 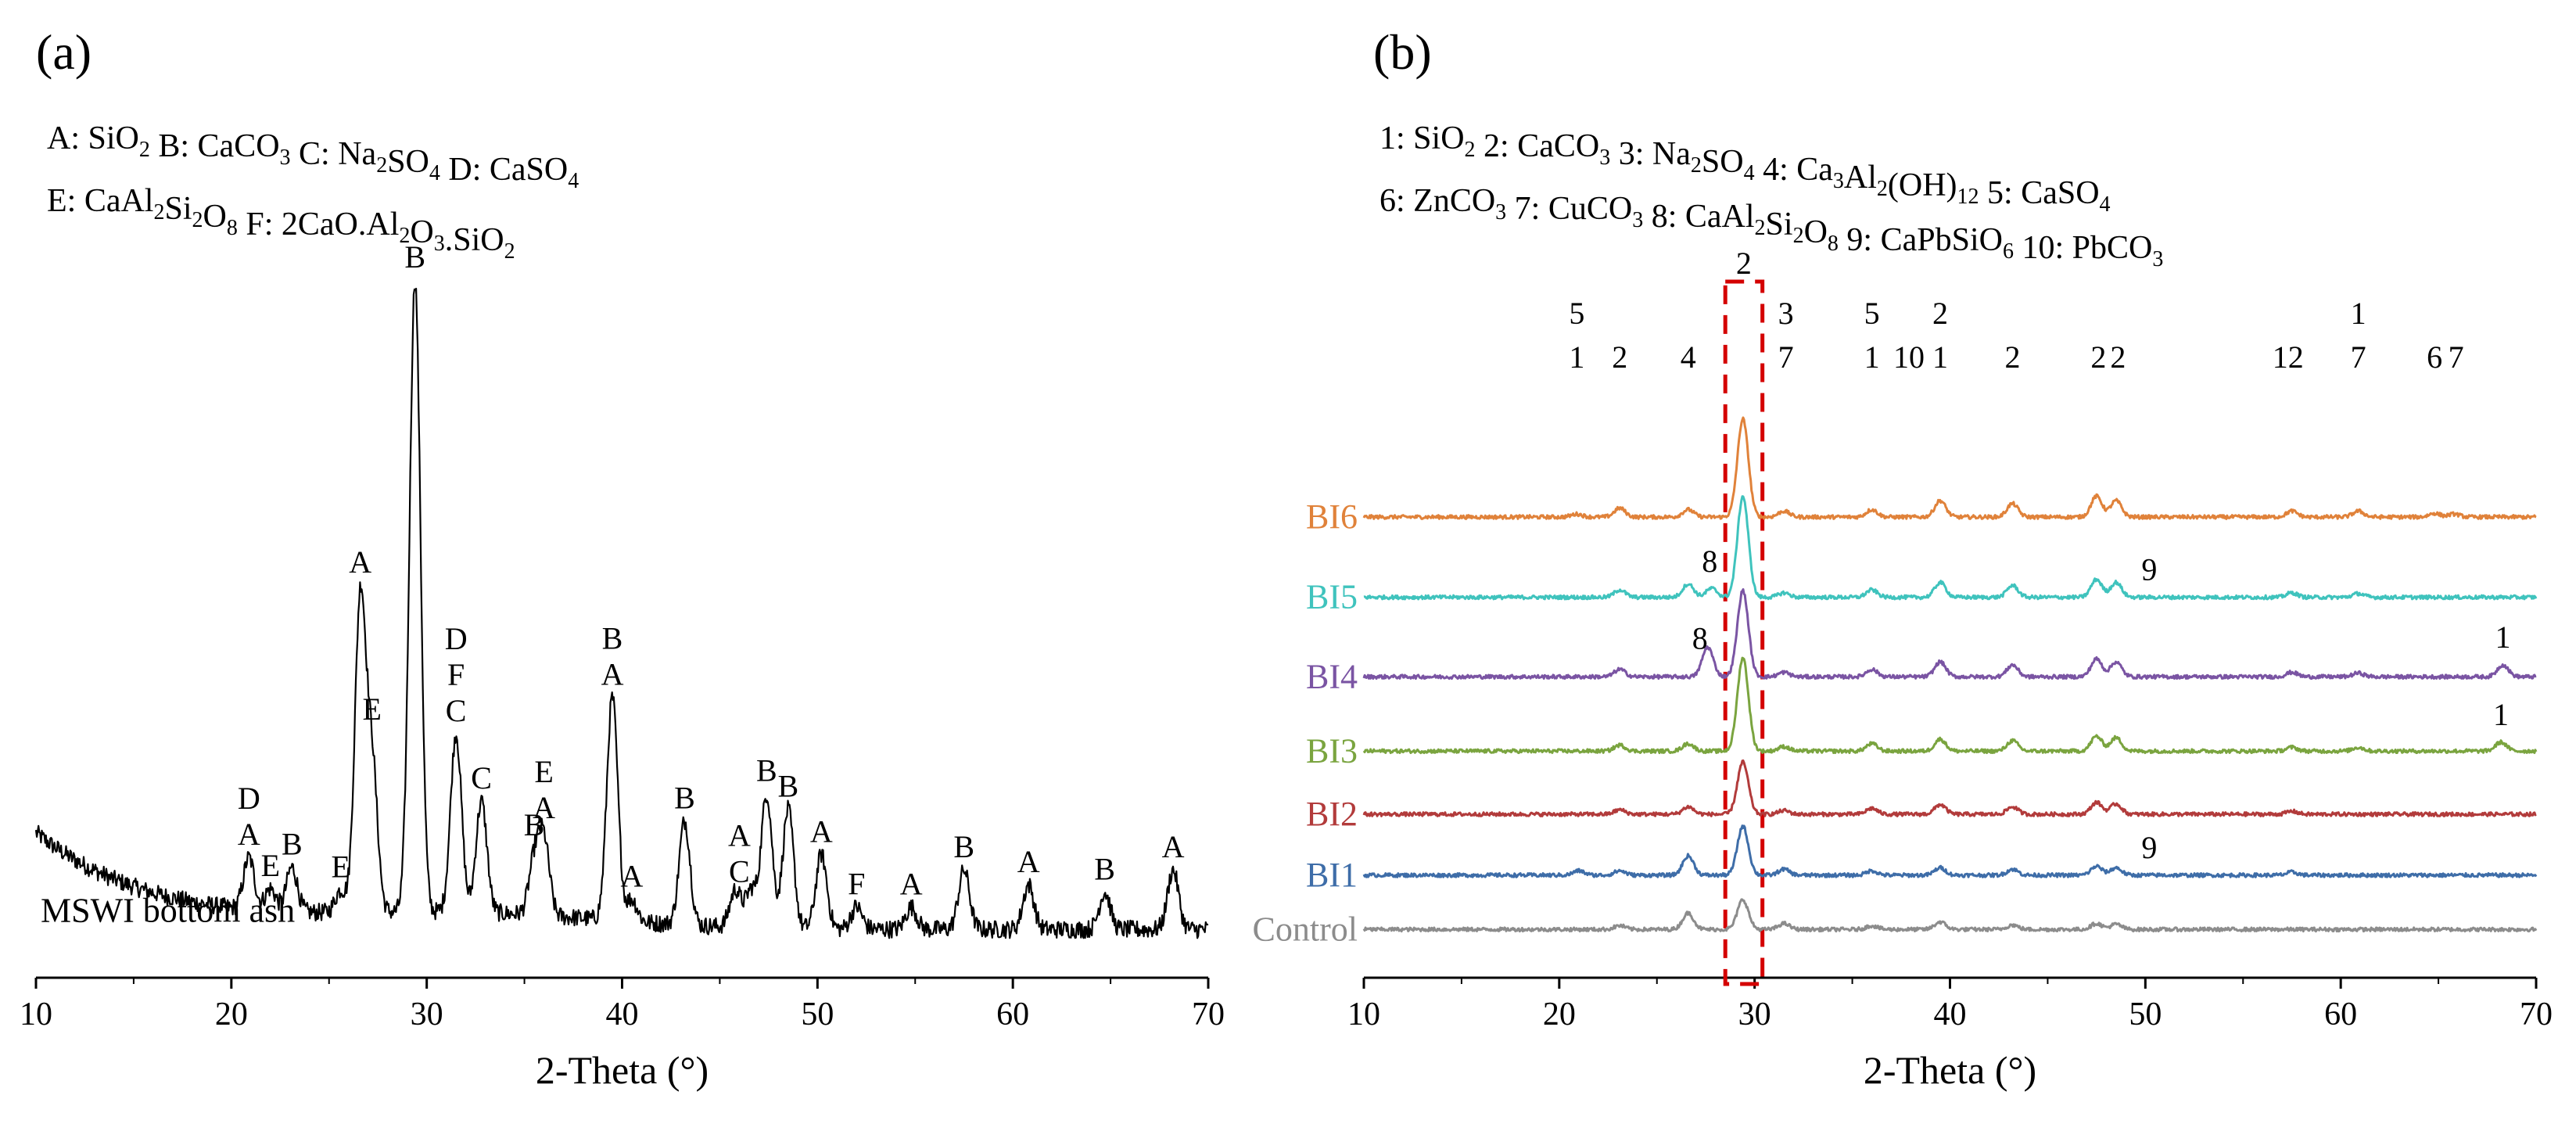 What do you see at coordinates (1437, 201) in the screenshot?
I see `legend-text: 6: ZnCO` at bounding box center [1437, 201].